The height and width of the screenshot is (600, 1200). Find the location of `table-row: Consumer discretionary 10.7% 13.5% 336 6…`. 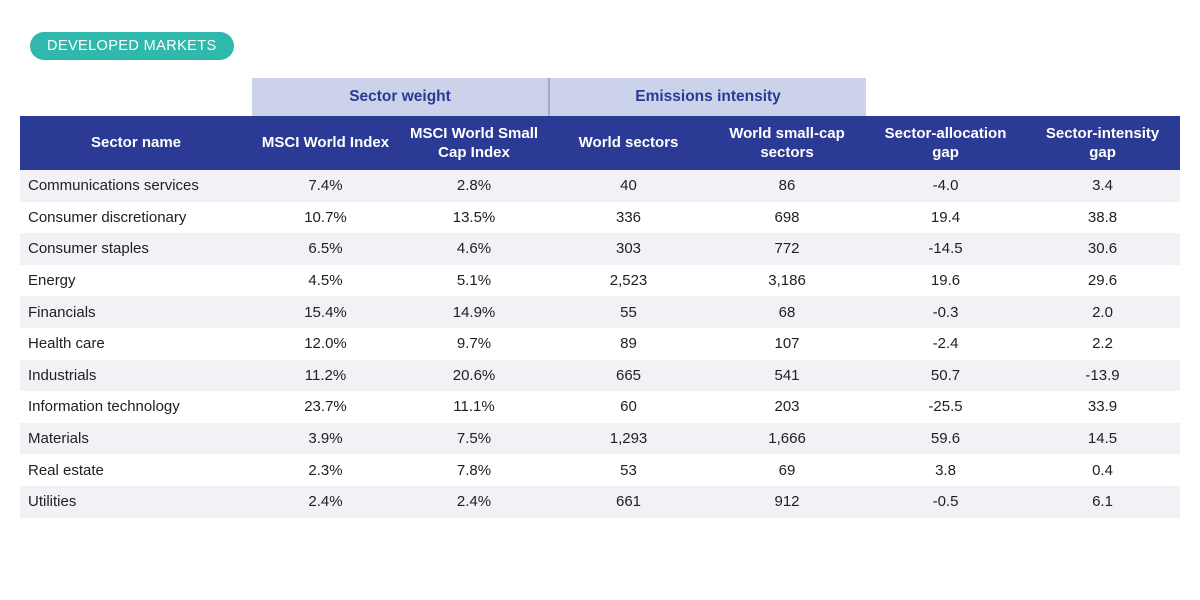

table-row: Consumer discretionary 10.7% 13.5% 336 6… is located at coordinates (600, 217).